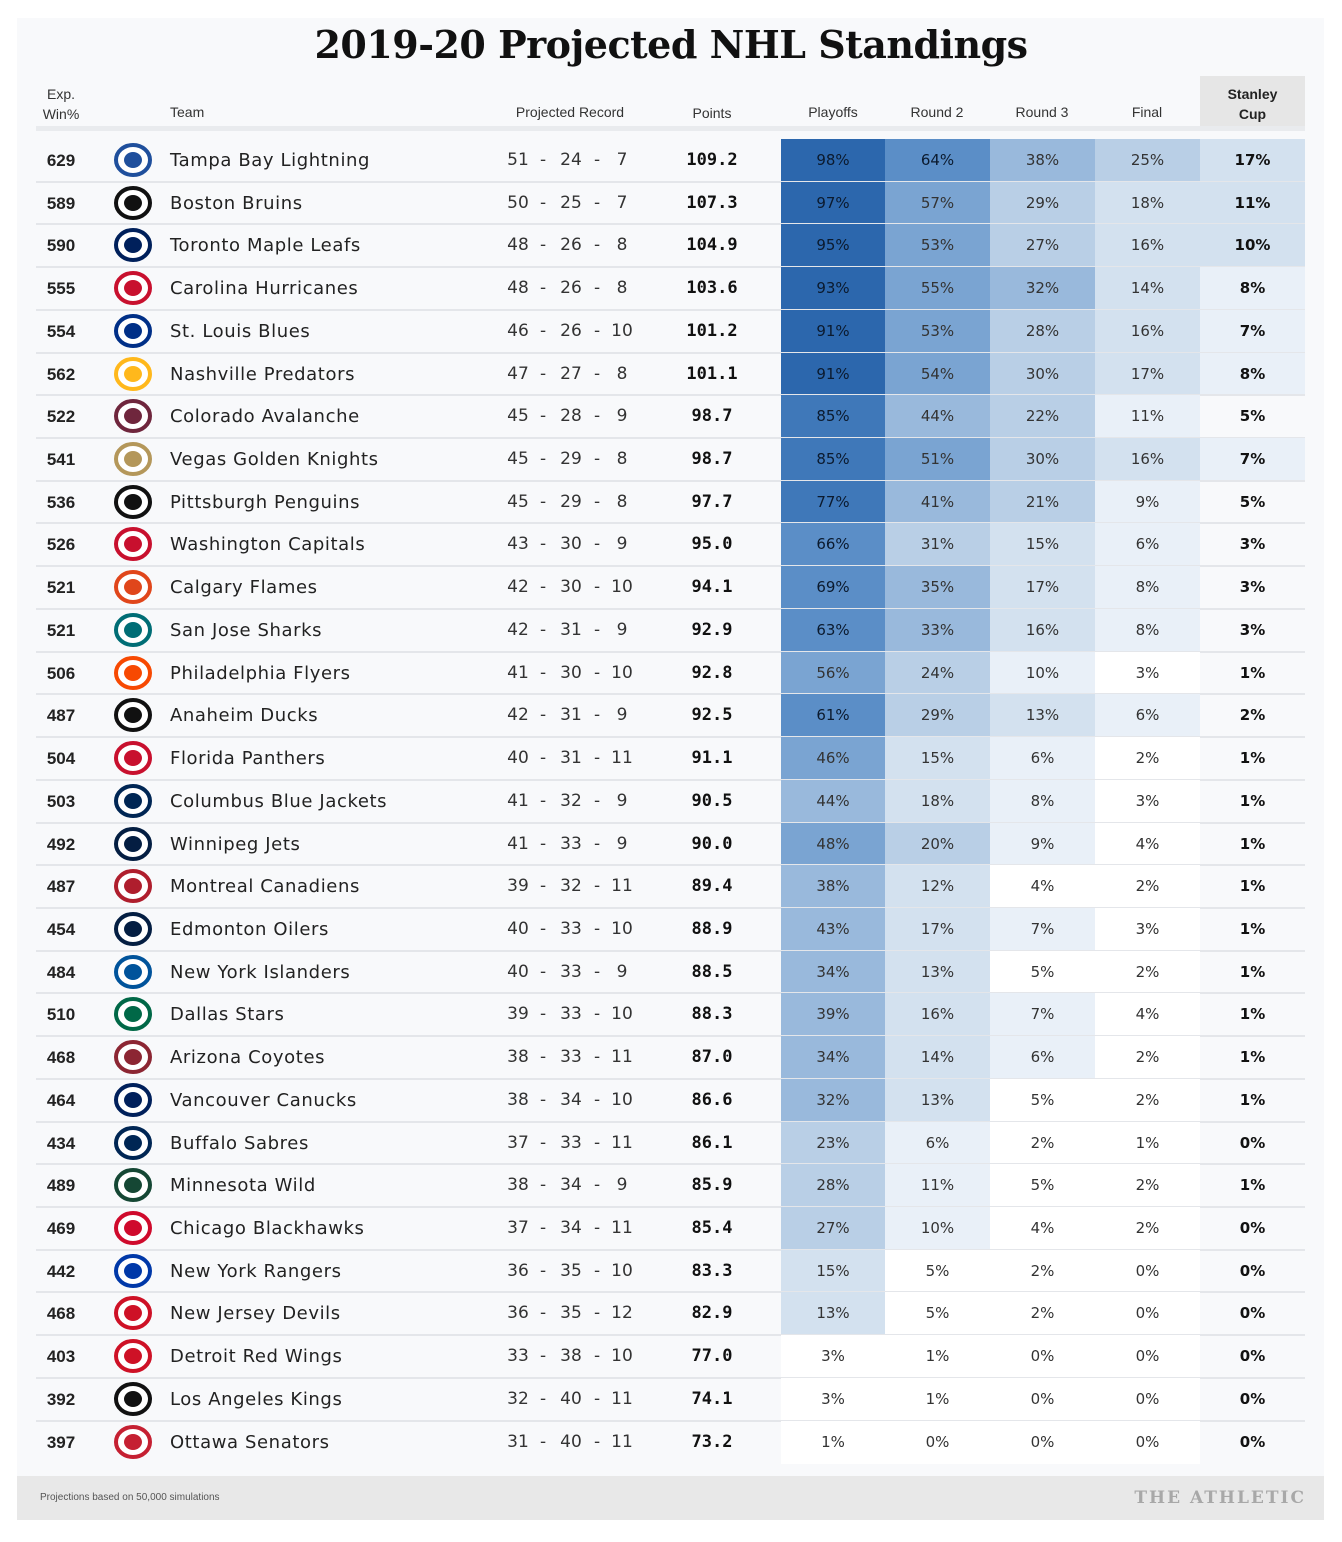 The width and height of the screenshot is (1342, 1542). What do you see at coordinates (1042, 544) in the screenshot?
I see `round3-cell: 15%` at bounding box center [1042, 544].